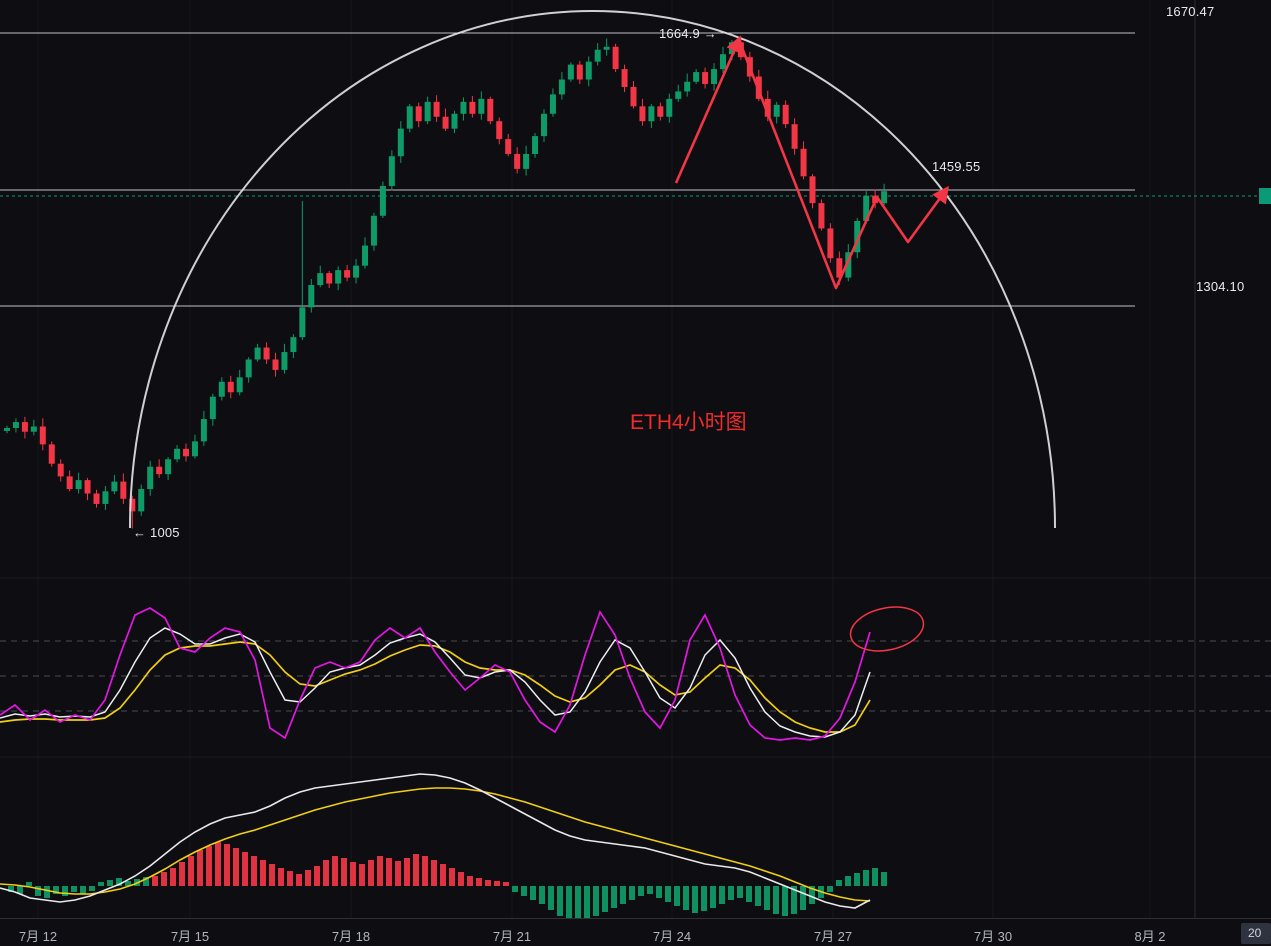  What do you see at coordinates (1265, 196) in the screenshot?
I see `current-price-tag` at bounding box center [1265, 196].